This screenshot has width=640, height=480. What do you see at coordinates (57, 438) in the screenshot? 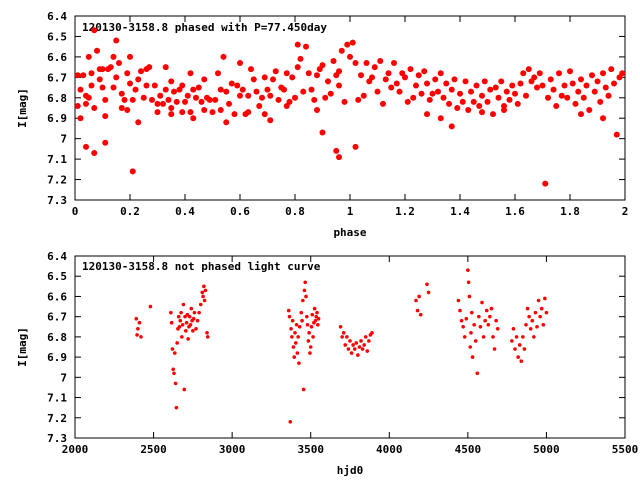
I see `y-tick-label: 7.3` at bounding box center [57, 438].